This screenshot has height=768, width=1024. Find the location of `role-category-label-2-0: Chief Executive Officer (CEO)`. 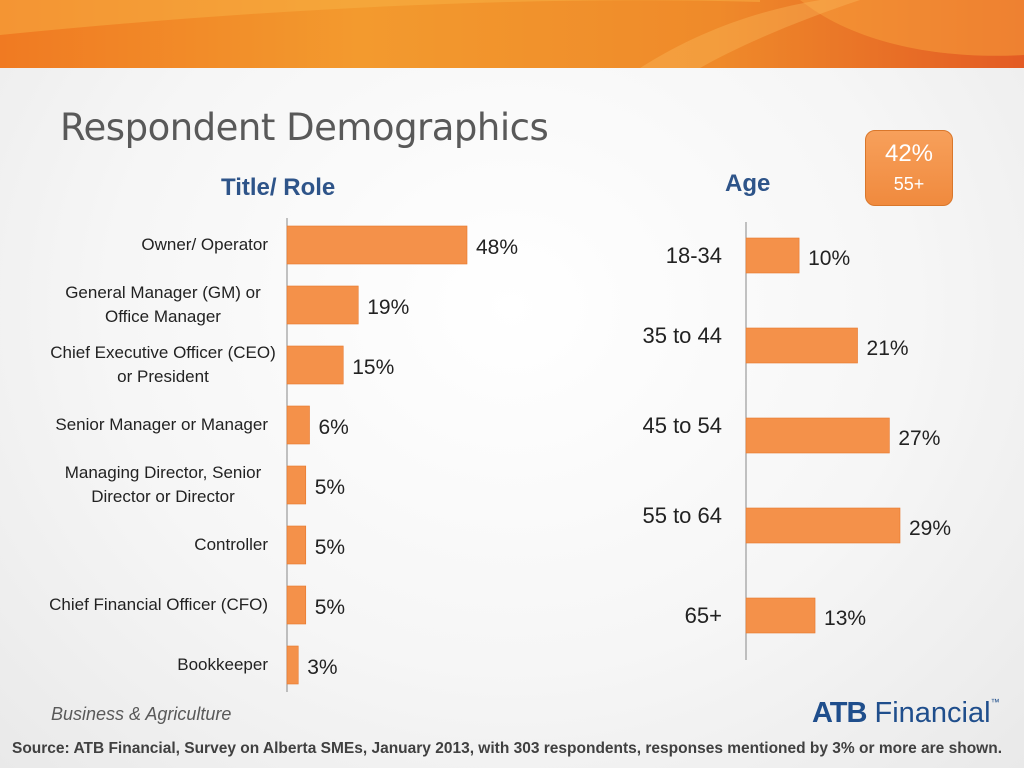

role-category-label-2-0: Chief Executive Officer (CEO) is located at coordinates (162, 352).